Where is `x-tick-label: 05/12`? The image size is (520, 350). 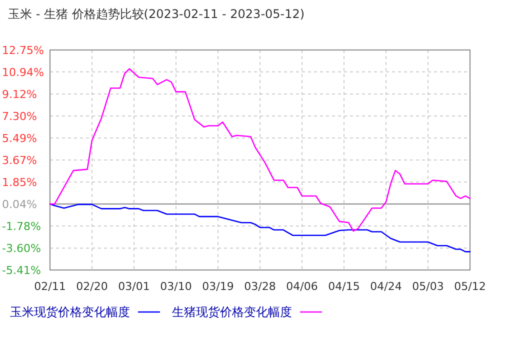 x-tick-label: 05/12 is located at coordinates (470, 286).